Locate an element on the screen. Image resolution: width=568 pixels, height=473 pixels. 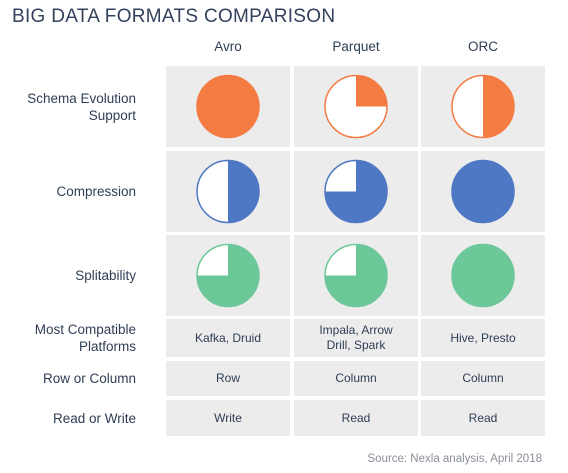
row-label: Compression is located at coordinates (96, 191).